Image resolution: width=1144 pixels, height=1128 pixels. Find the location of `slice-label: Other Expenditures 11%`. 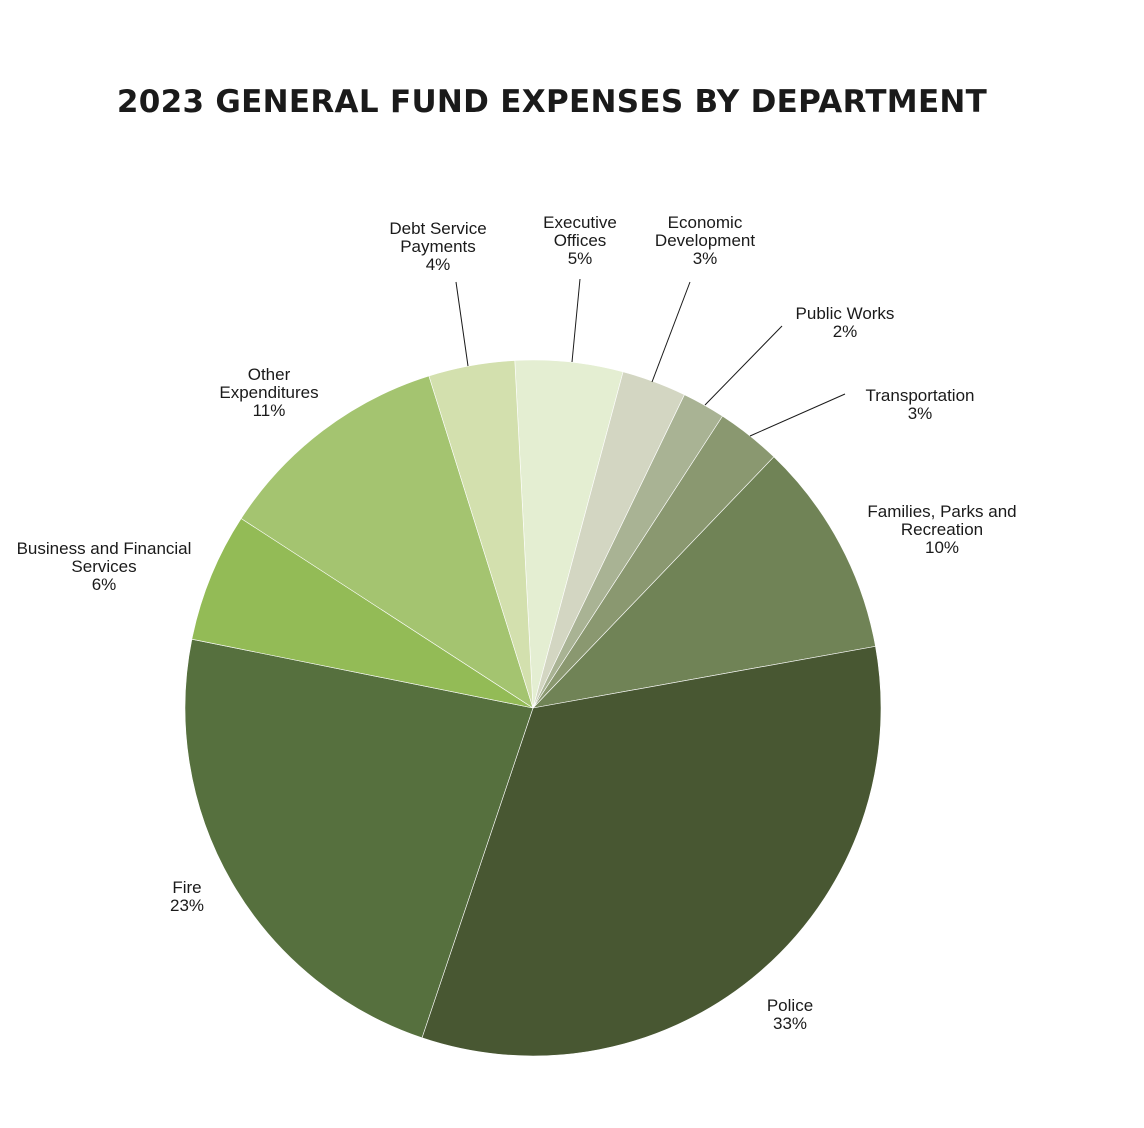

slice-label: Other Expenditures 11% is located at coordinates (268, 393).